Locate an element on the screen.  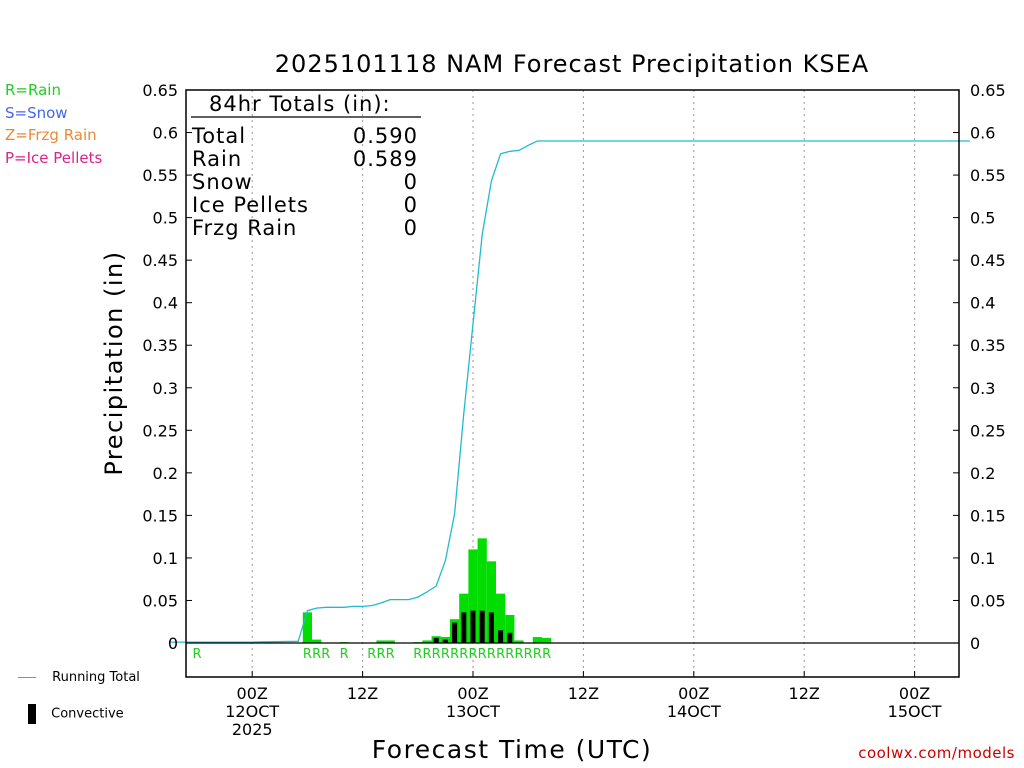
y-tick-label-left: 0.25 is located at coordinates (160, 430).